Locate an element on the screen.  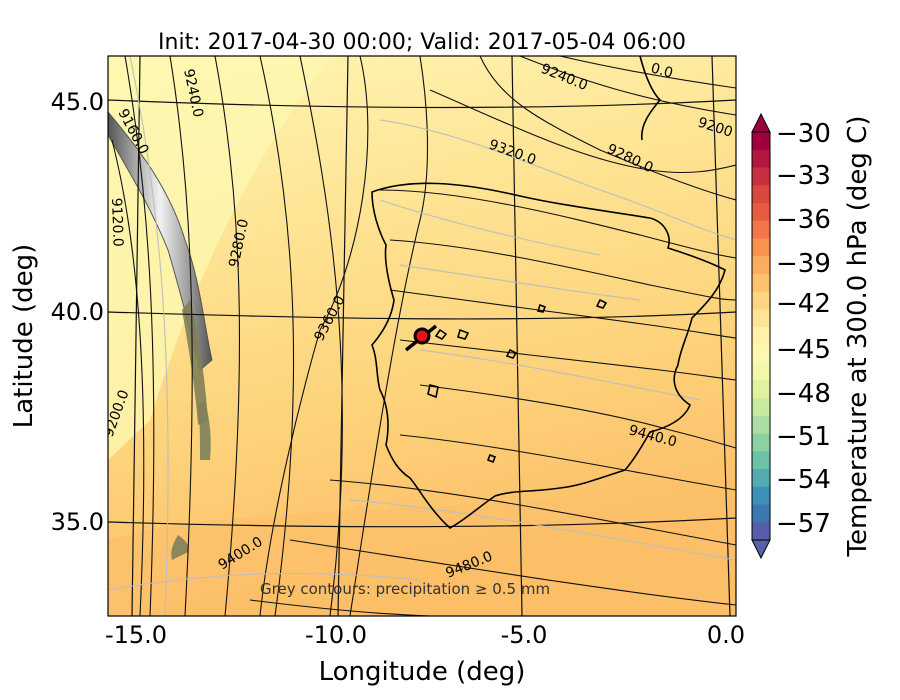
x-tick-label: 0.0 is located at coordinates (726, 635).